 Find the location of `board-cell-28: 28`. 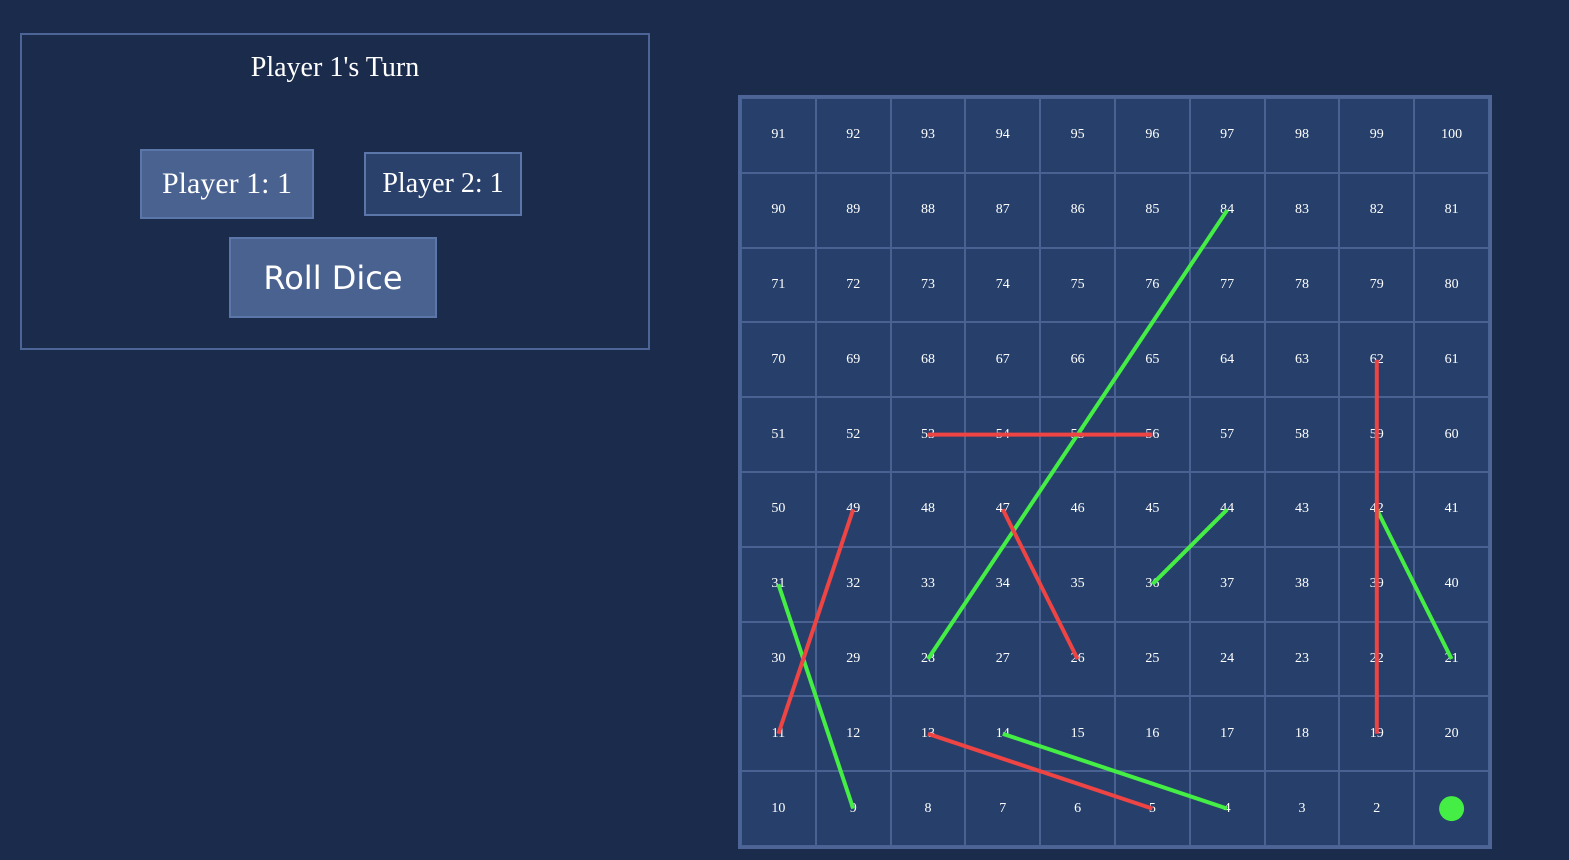

board-cell-28: 28 is located at coordinates (928, 659).